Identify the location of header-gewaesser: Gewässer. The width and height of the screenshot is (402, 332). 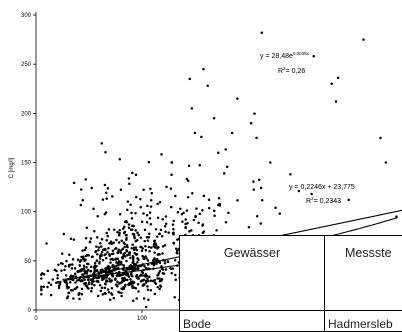
(252, 273).